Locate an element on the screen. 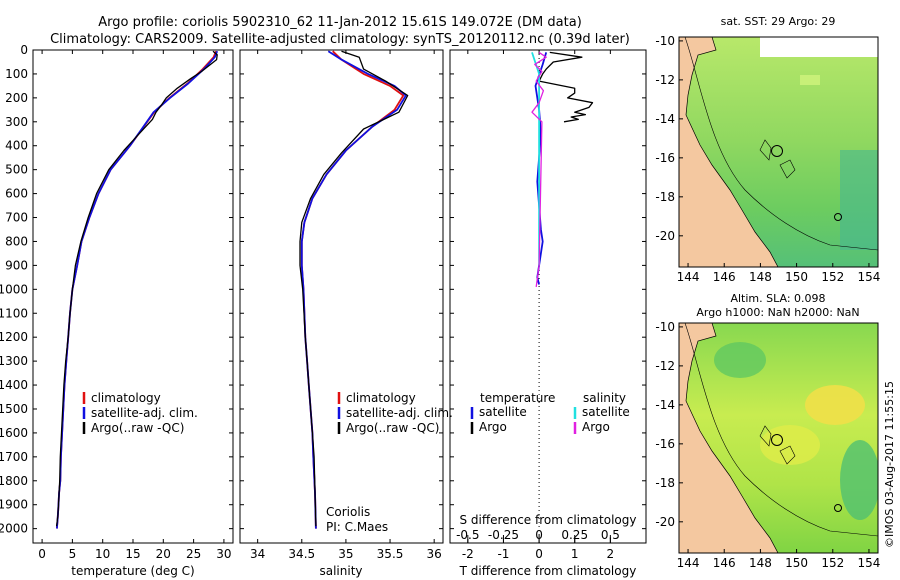  x-tick-label: 15 is located at coordinates (132, 554).